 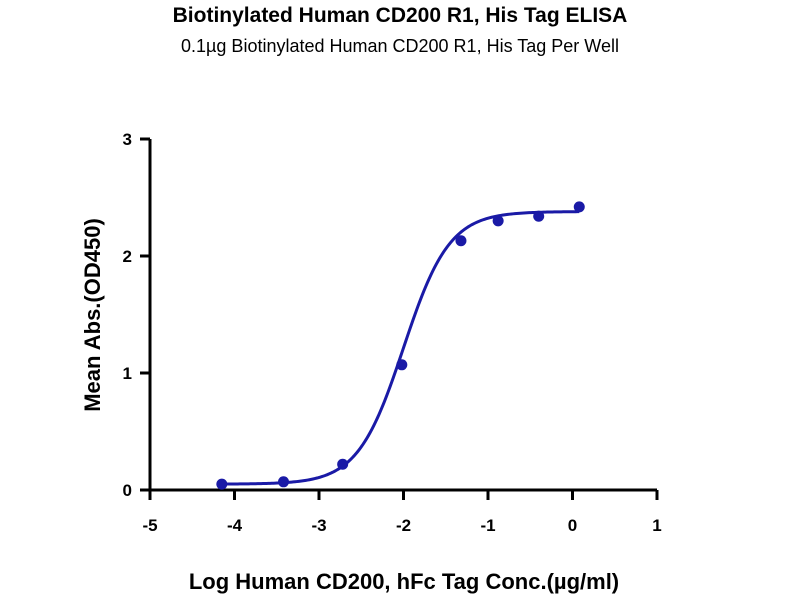 What do you see at coordinates (318, 525) in the screenshot?
I see `x-tick-label: -3` at bounding box center [318, 525].